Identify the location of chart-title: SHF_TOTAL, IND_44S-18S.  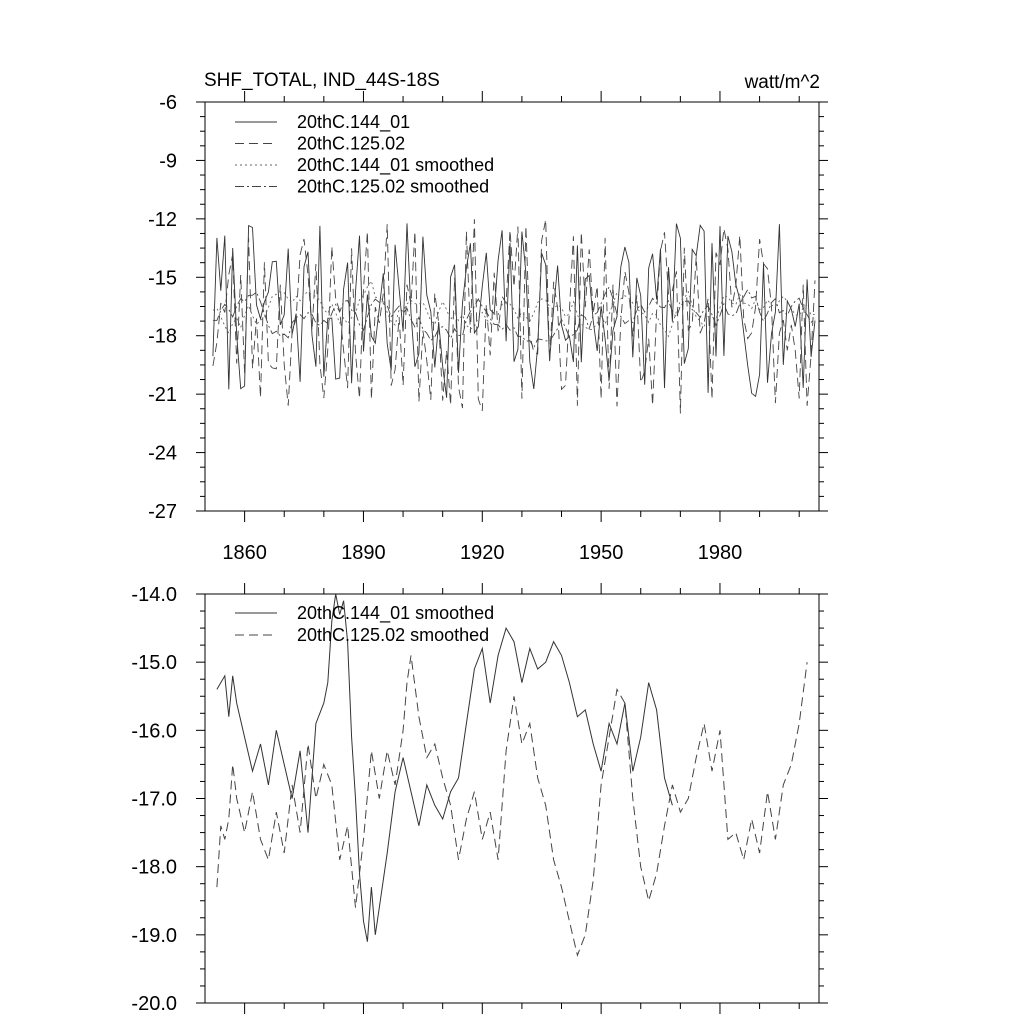
(322, 80).